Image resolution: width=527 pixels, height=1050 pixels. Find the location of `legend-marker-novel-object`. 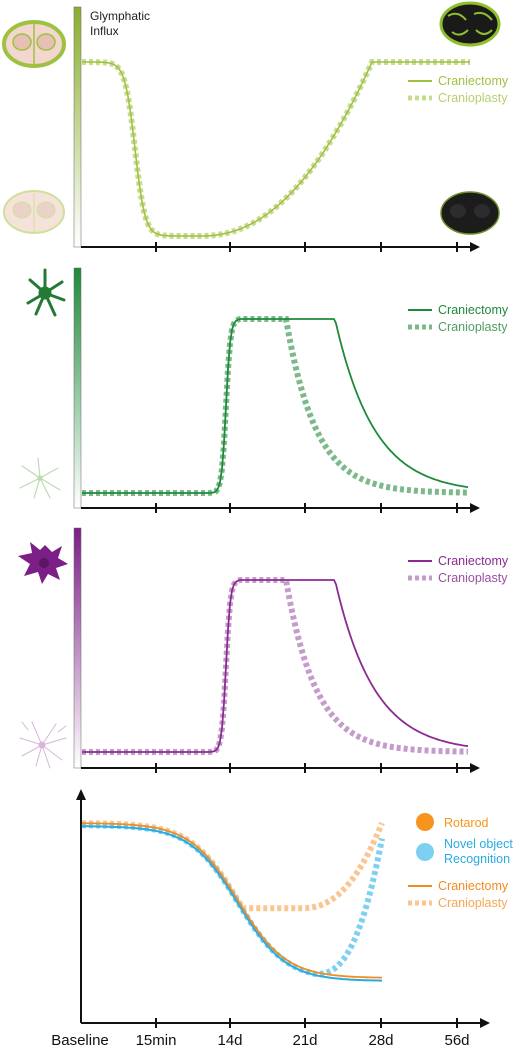

legend-marker-novel-object is located at coordinates (425, 852).